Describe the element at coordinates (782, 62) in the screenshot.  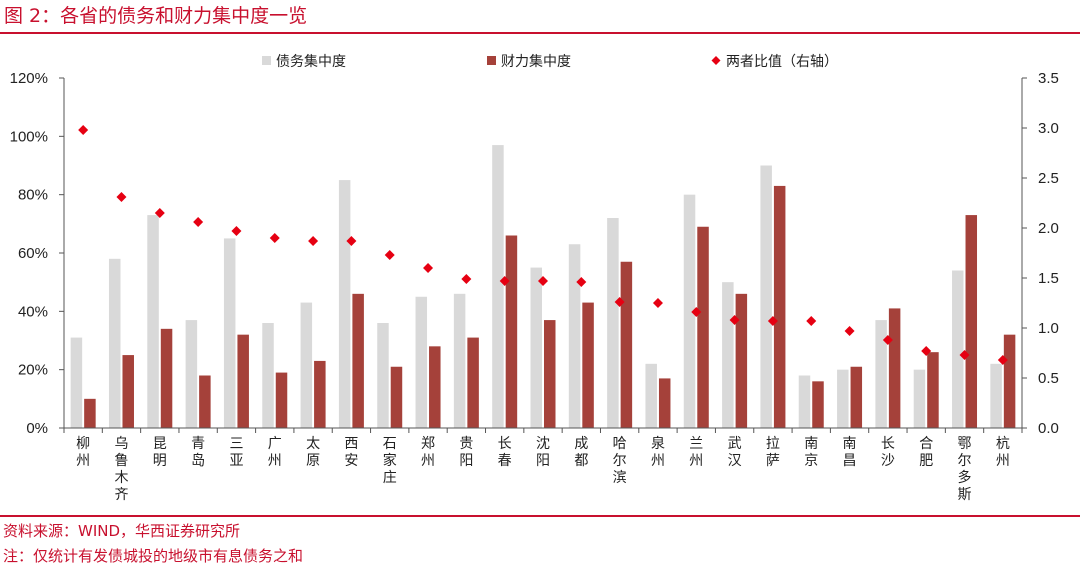
I see `legend-label-ratio: 两者比值（右轴）` at that location.